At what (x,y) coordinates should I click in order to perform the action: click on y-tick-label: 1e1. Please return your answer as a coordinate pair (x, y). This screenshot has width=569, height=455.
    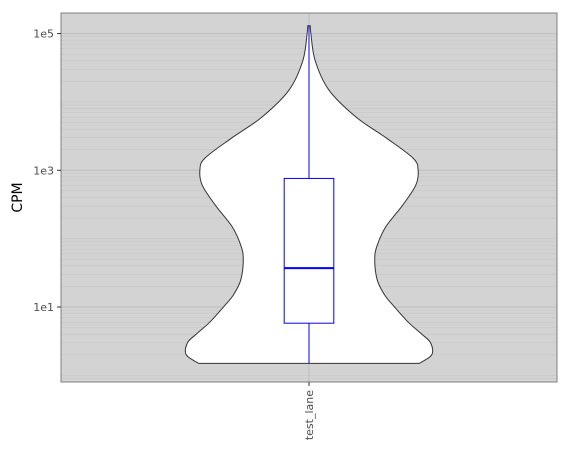
    Looking at the image, I should click on (43, 307).